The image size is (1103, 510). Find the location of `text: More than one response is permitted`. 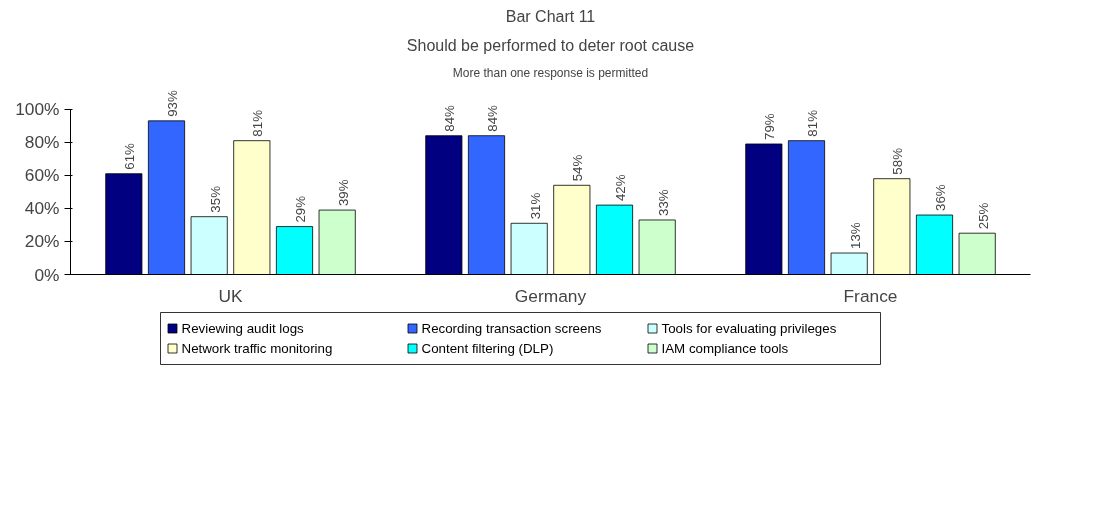

text: More than one response is permitted is located at coordinates (550, 72).